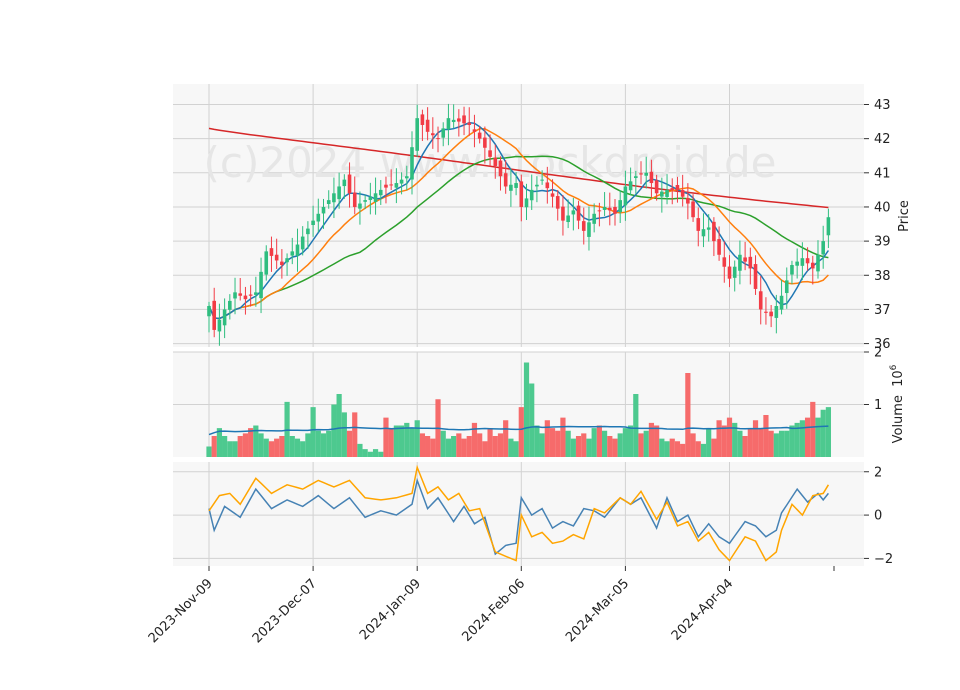 The width and height of the screenshot is (960, 690). What do you see at coordinates (878, 516) in the screenshot?
I see `y-tick-label: 0` at bounding box center [878, 516].